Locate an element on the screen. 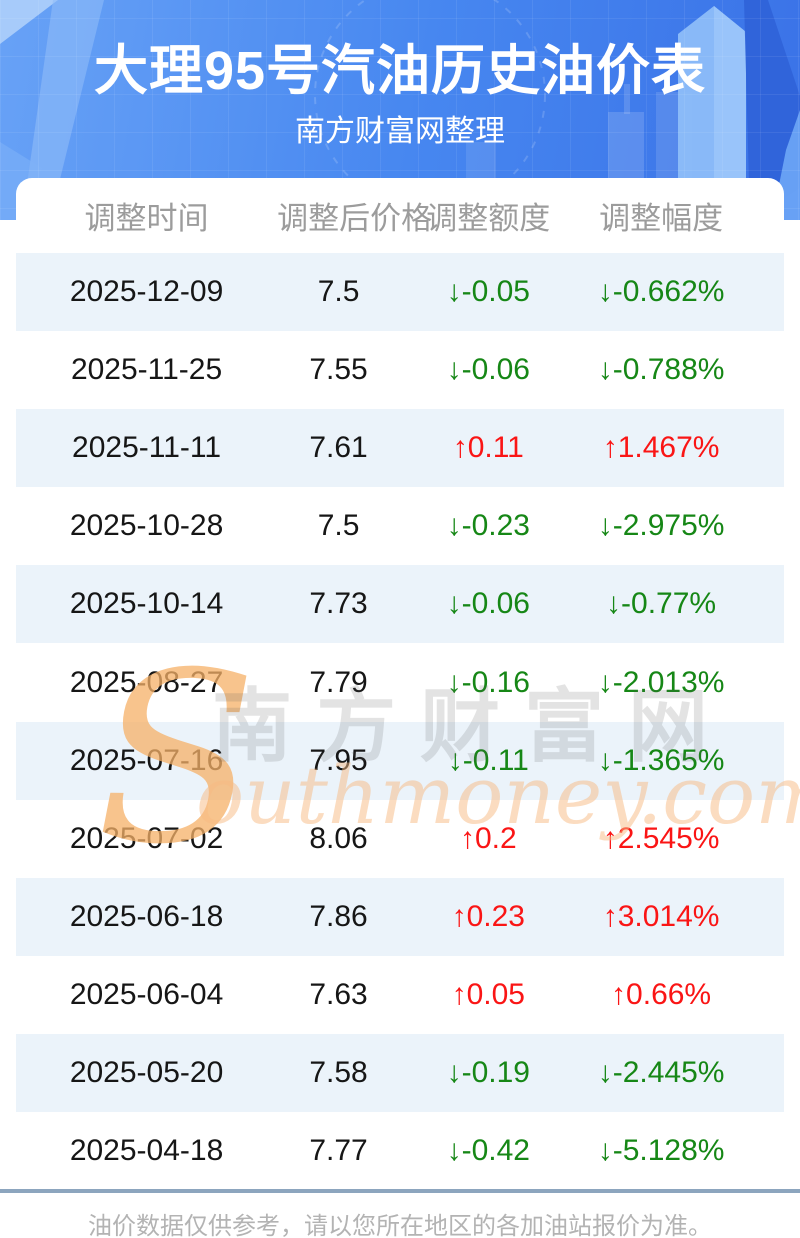 Image resolution: width=800 pixels, height=1238 pixels. cell-percent: ↑0.66% is located at coordinates (661, 994).